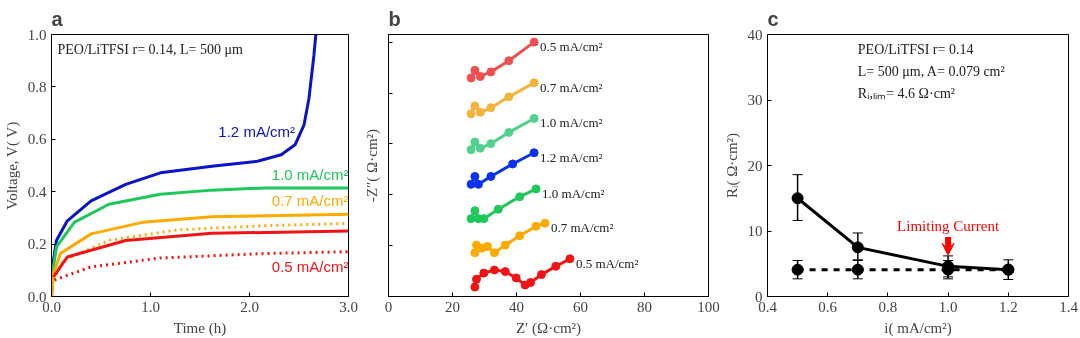 Image resolution: width=1080 pixels, height=338 pixels. Describe the element at coordinates (1069, 306) in the screenshot. I see `x-tick-label: 1.4` at that location.